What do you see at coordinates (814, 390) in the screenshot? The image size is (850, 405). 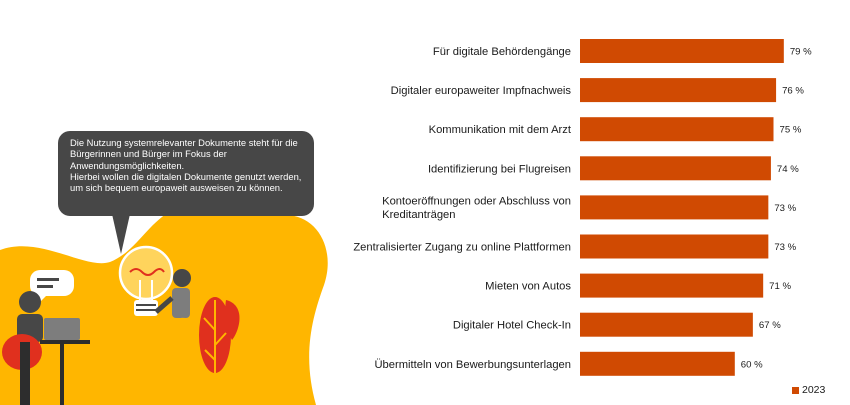 I see `legend-label: 2023` at bounding box center [814, 390].